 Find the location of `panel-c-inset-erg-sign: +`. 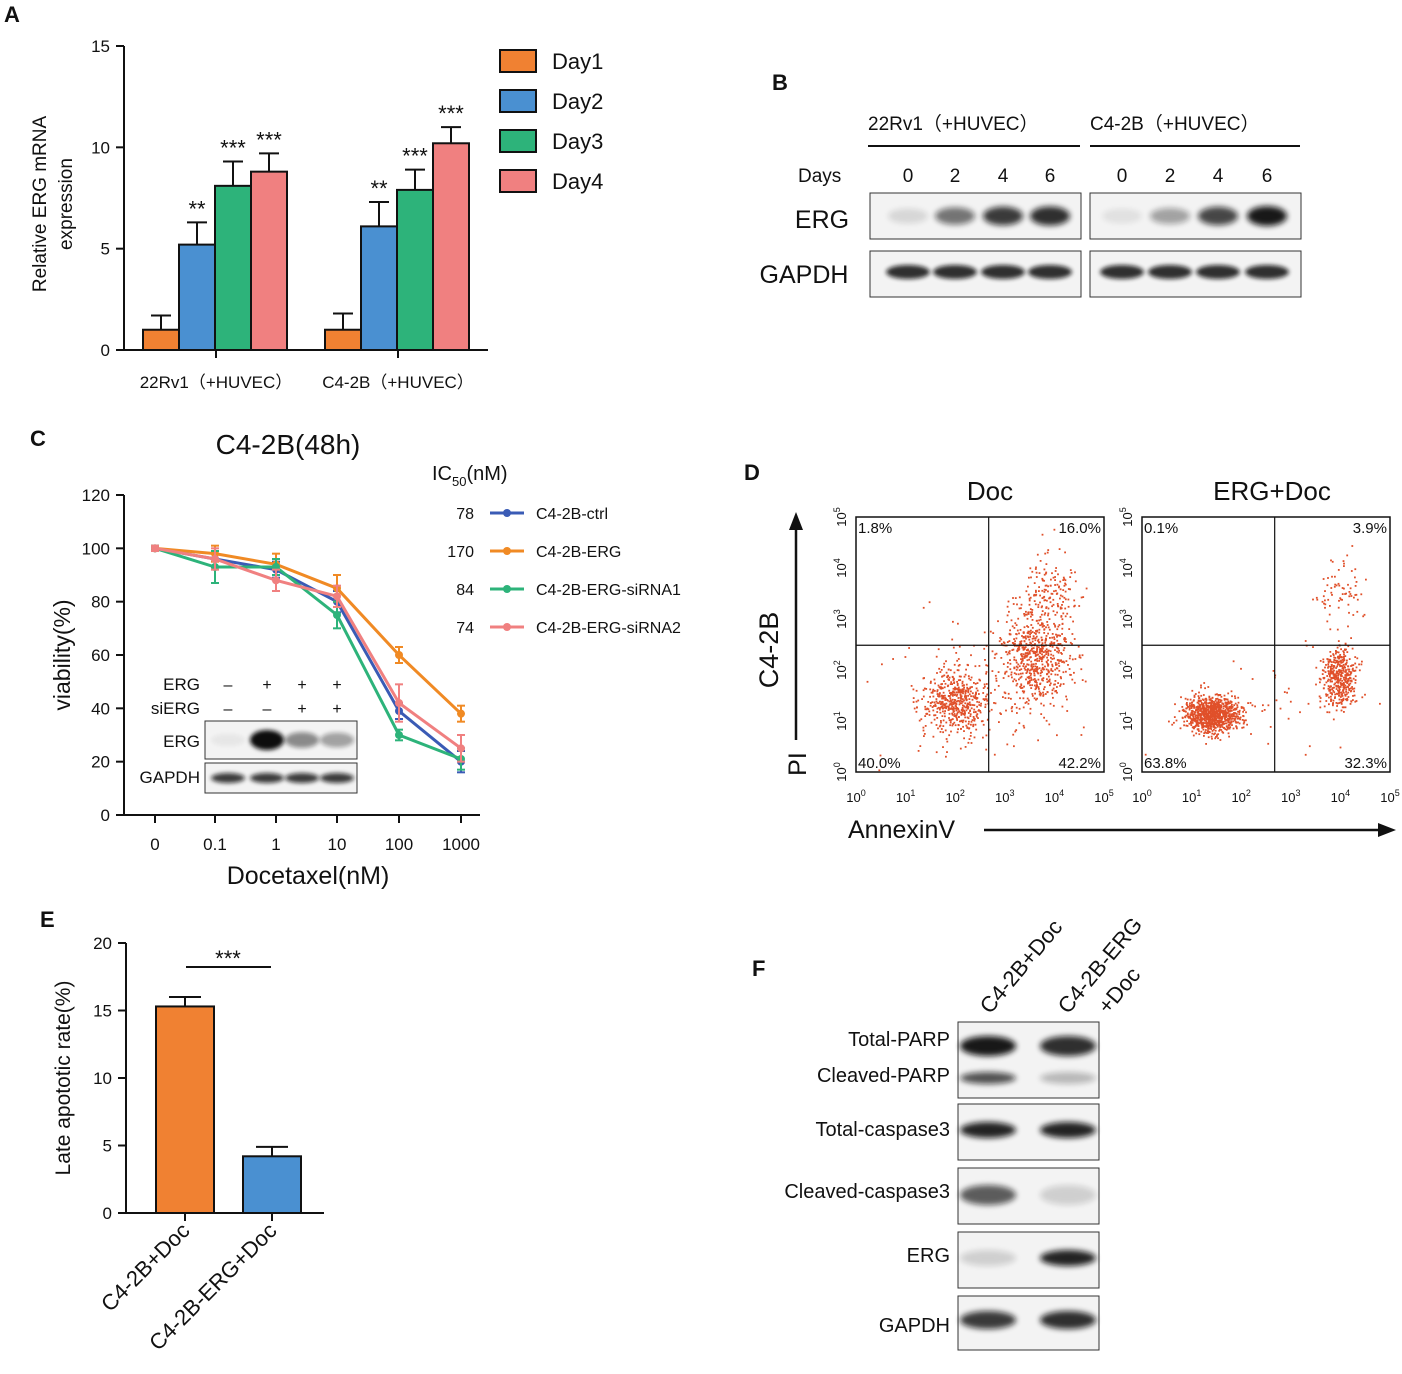

panel-c-inset-erg-sign: + is located at coordinates (301, 685).